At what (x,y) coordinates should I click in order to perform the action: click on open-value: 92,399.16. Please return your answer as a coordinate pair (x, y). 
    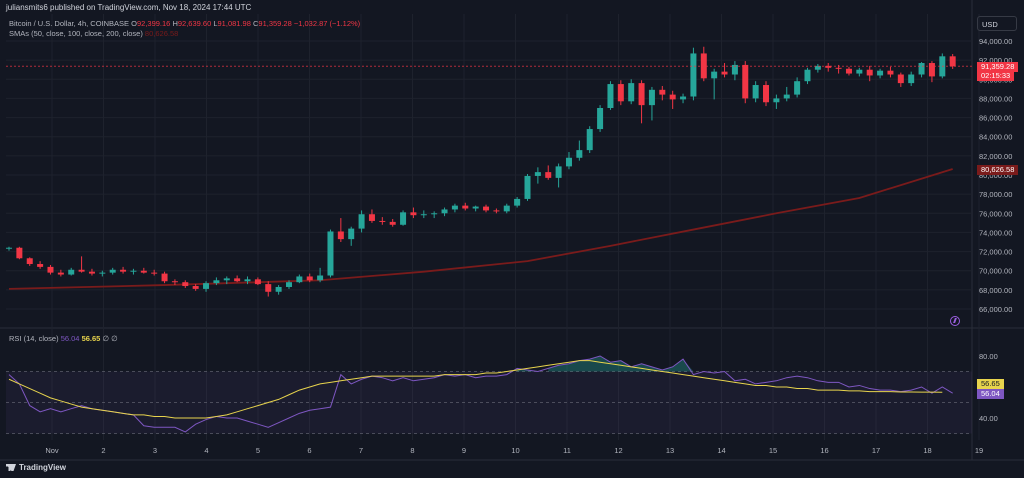
    Looking at the image, I should click on (153, 23).